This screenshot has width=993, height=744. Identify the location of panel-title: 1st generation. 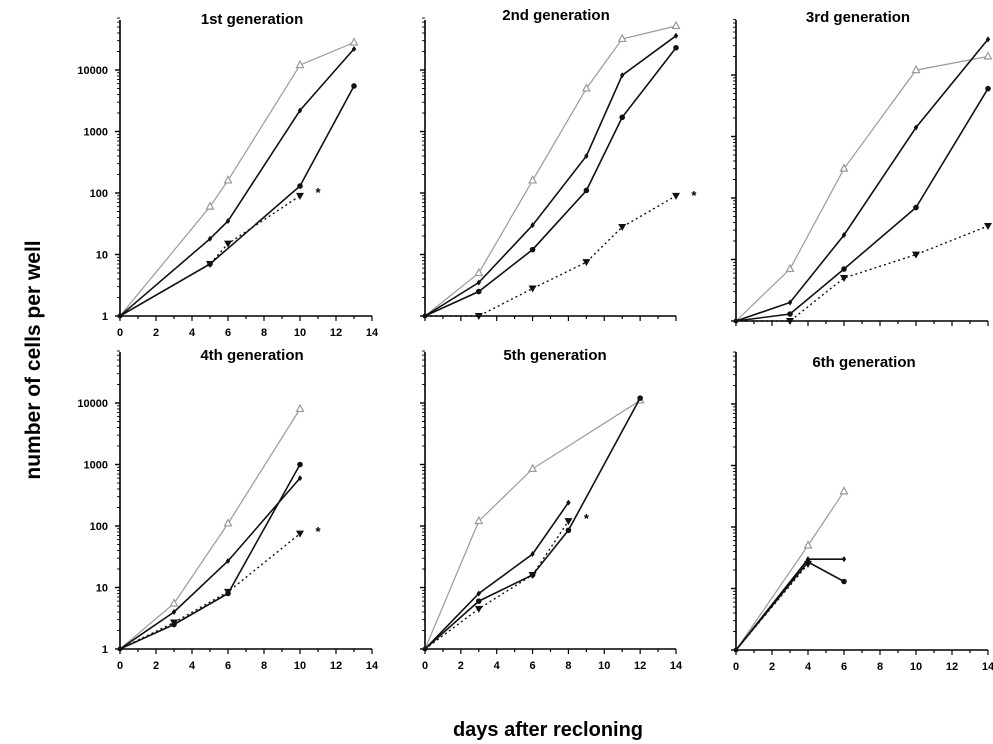
(252, 19).